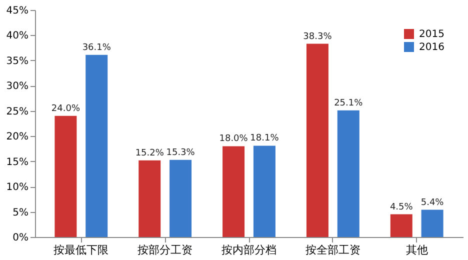  I want to click on y-tick-label: 45%, so click(17, 11).